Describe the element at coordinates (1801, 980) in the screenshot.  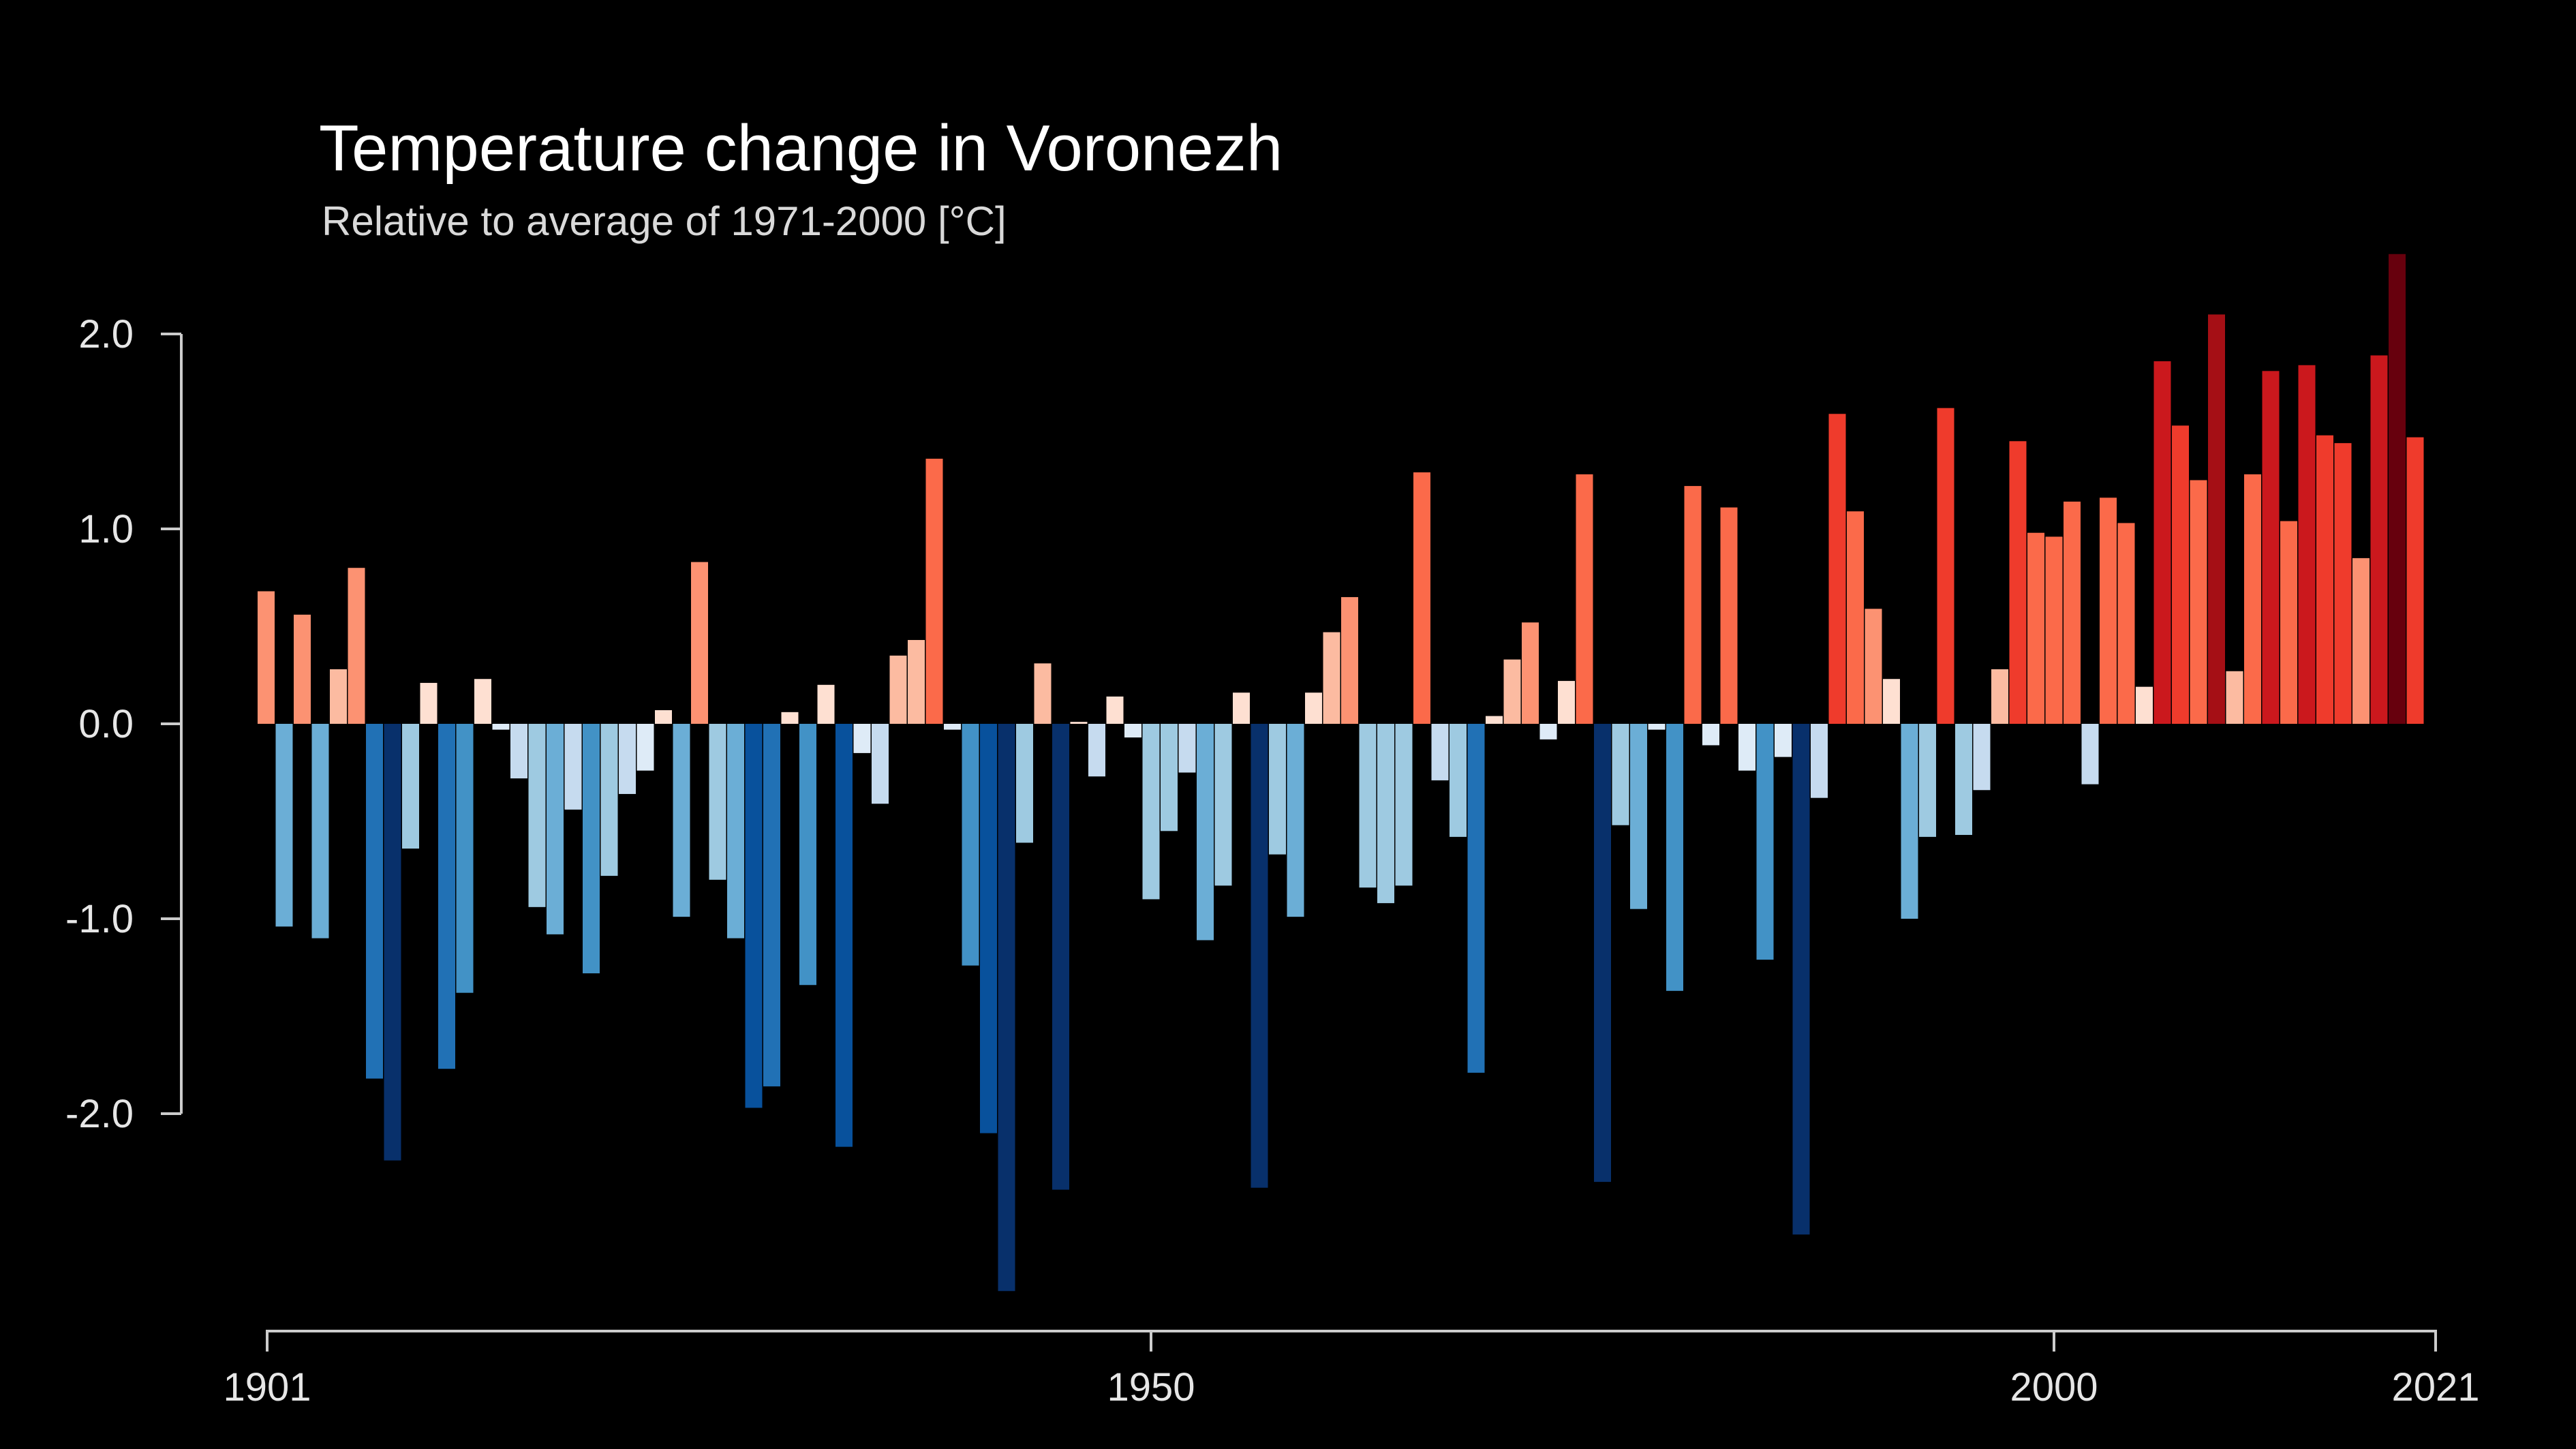
I see `bar-1986` at that location.